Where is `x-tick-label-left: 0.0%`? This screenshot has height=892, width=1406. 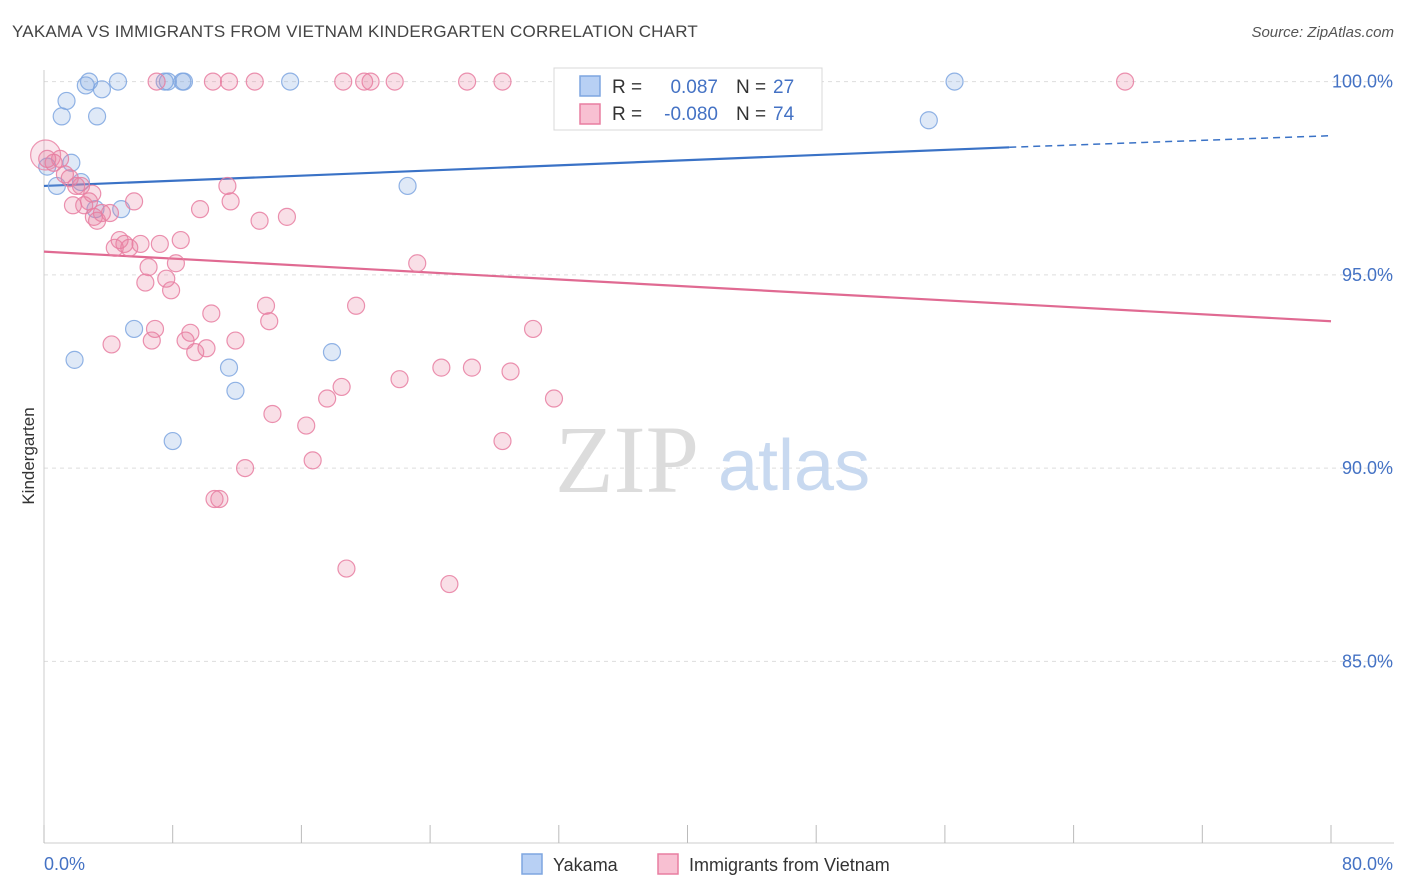
x-tick-label-left: 0.0% is located at coordinates (64, 864).